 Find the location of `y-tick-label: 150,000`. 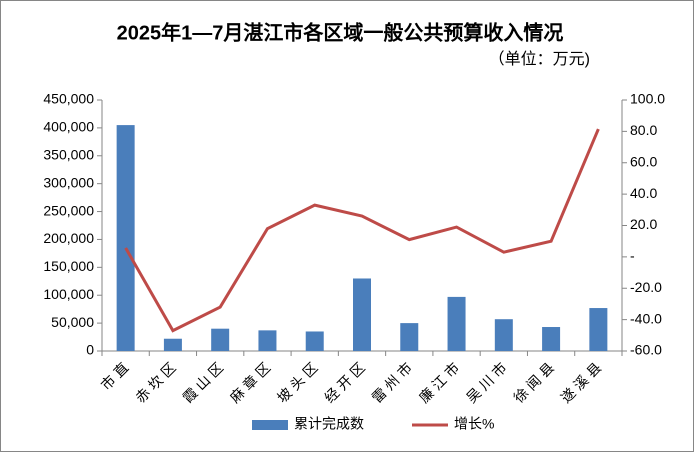

y-tick-label: 150,000 is located at coordinates (68, 266).